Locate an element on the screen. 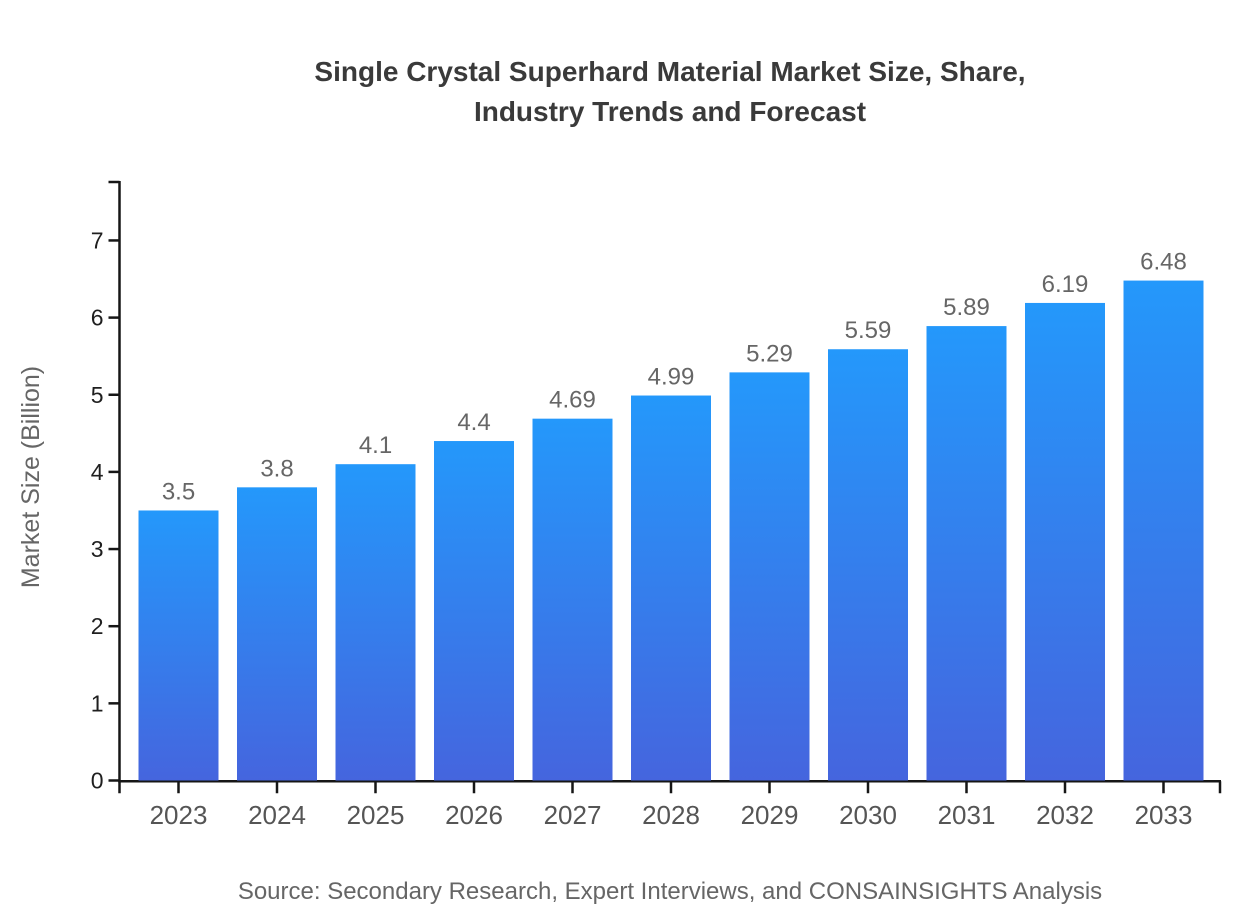 This screenshot has width=1260, height=920. x-tick-label-2027: 2027 is located at coordinates (573, 815).